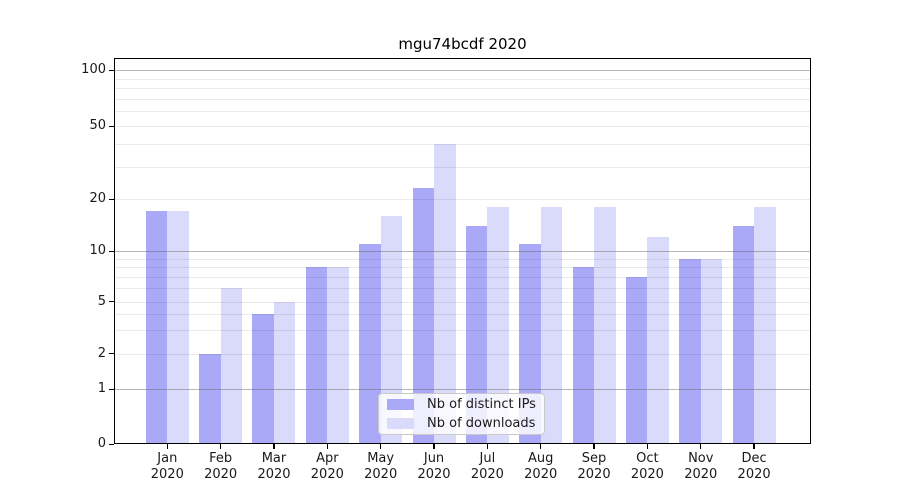 This screenshot has height=500, width=900. I want to click on legend-entry-downloads: Nb of downloads, so click(461, 423).